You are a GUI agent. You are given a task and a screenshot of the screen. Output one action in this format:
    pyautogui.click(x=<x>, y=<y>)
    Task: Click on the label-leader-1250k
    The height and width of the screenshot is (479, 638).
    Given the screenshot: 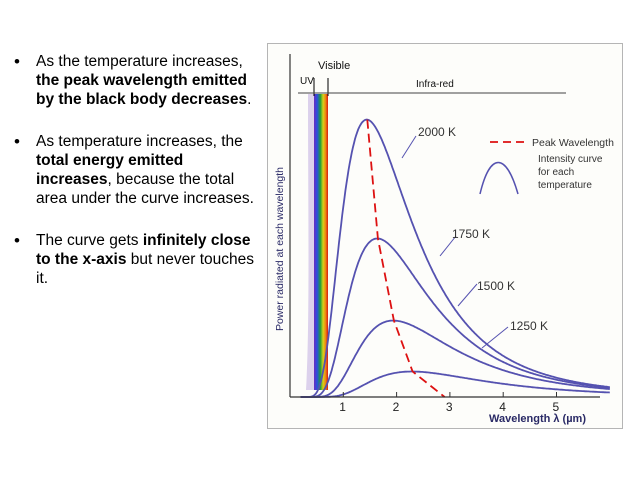 What is the action you would take?
    pyautogui.click(x=495, y=337)
    